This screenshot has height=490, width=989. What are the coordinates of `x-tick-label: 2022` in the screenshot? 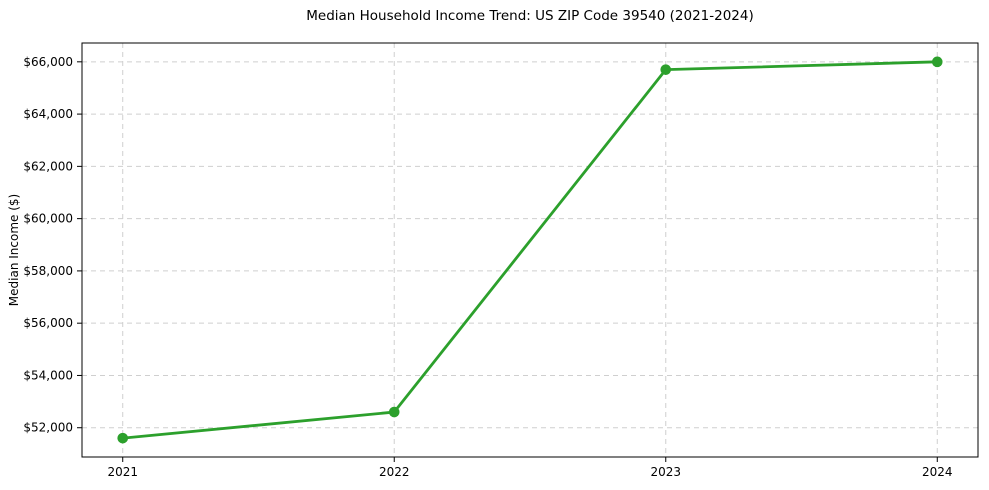 It's located at (394, 472).